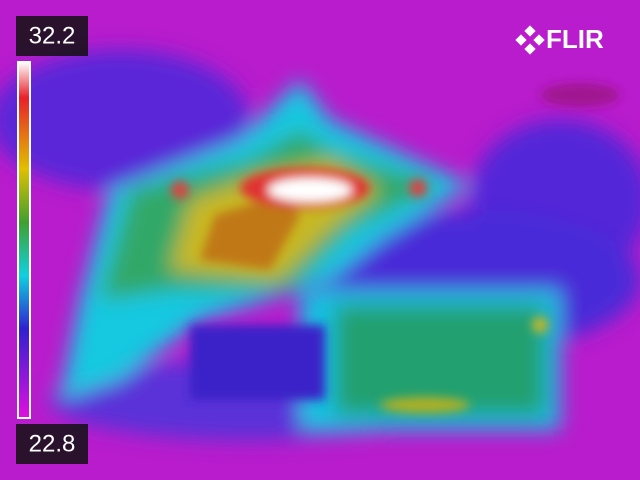 This screenshot has width=640, height=480. I want to click on color-scale, so click(24, 240).